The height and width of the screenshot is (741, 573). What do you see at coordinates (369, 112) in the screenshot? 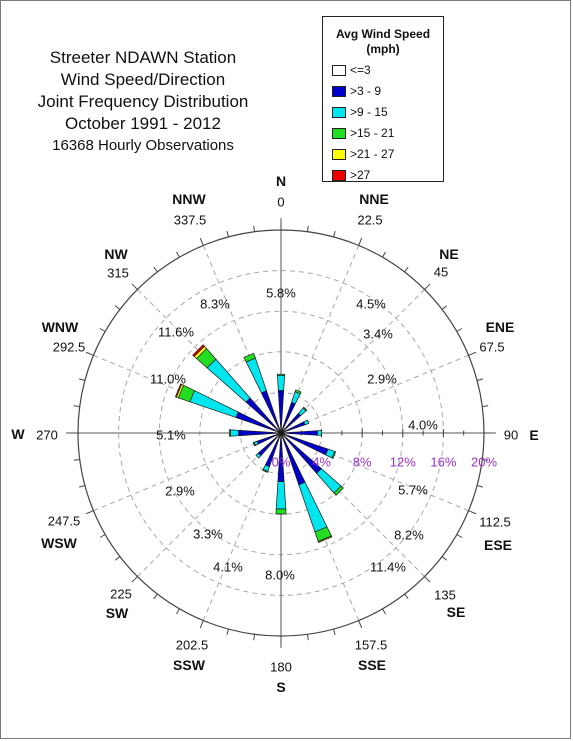
I see `legend-label-9-15: >9 - 15` at bounding box center [369, 112].